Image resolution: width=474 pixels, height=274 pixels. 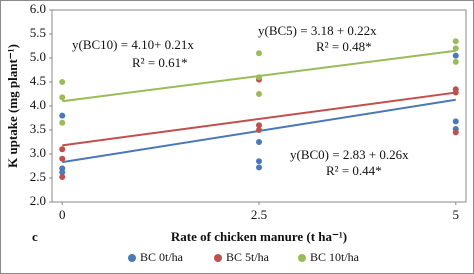 What do you see at coordinates (259, 214) in the screenshot?
I see `x-tick-label: 2.5` at bounding box center [259, 214].